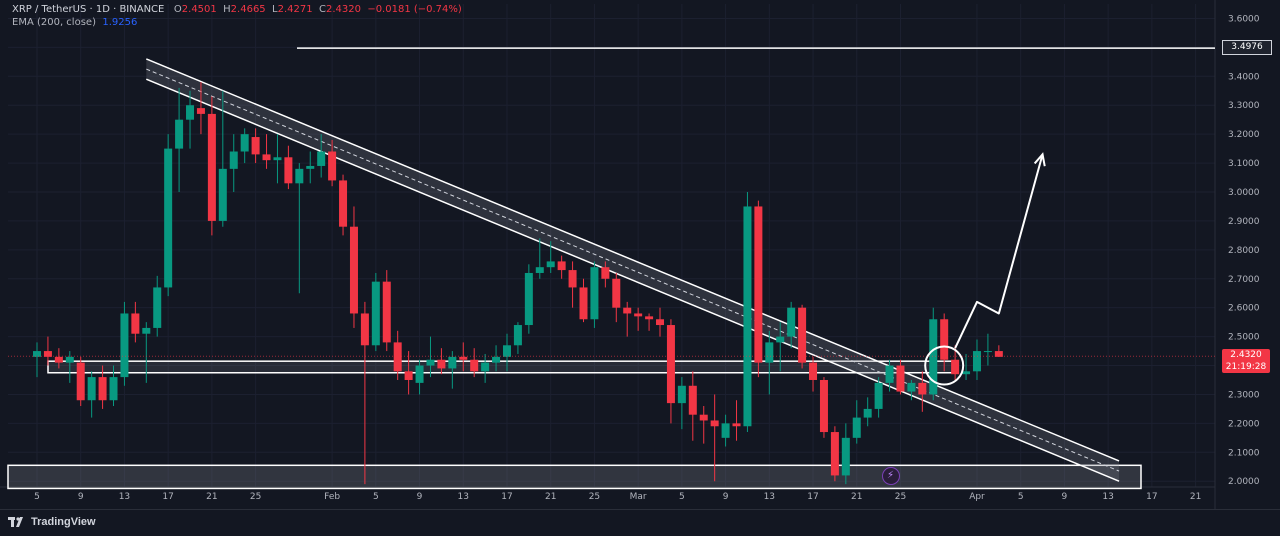 Image resolution: width=1280 pixels, height=536 pixels. What do you see at coordinates (1244, 251) in the screenshot?
I see `price-tick-label: 2.8000` at bounding box center [1244, 251].